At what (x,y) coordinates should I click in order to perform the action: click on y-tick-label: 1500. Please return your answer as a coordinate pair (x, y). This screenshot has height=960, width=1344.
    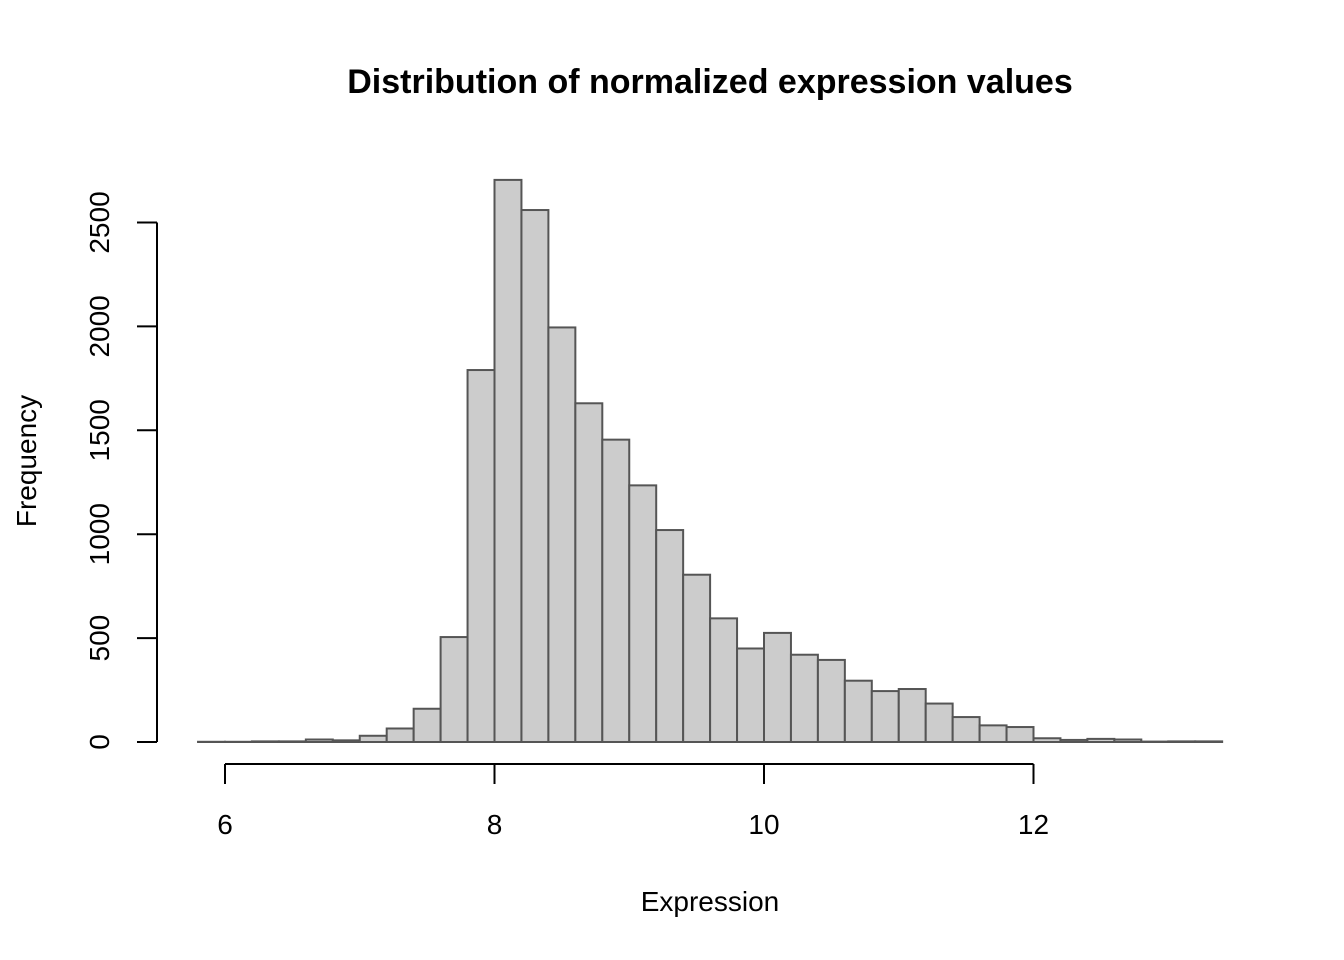
    Looking at the image, I should click on (99, 430).